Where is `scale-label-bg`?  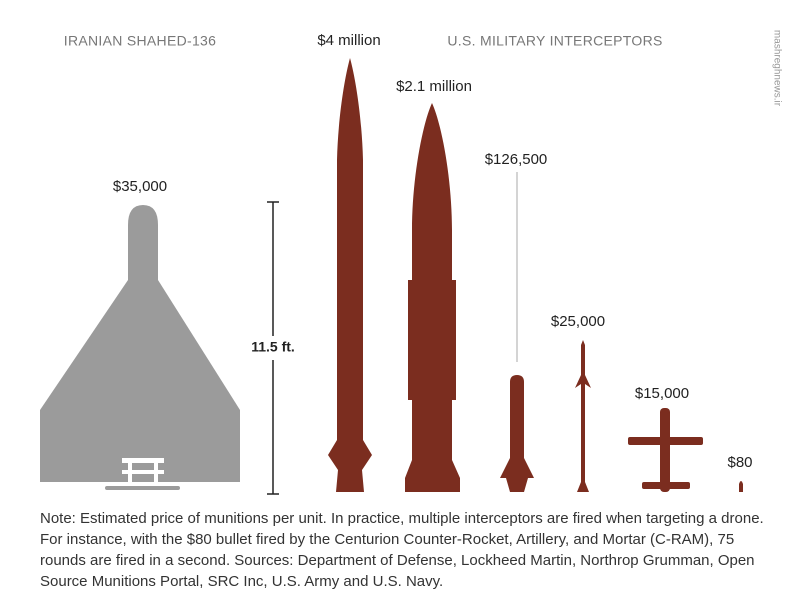
scale-label-bg is located at coordinates (273, 348).